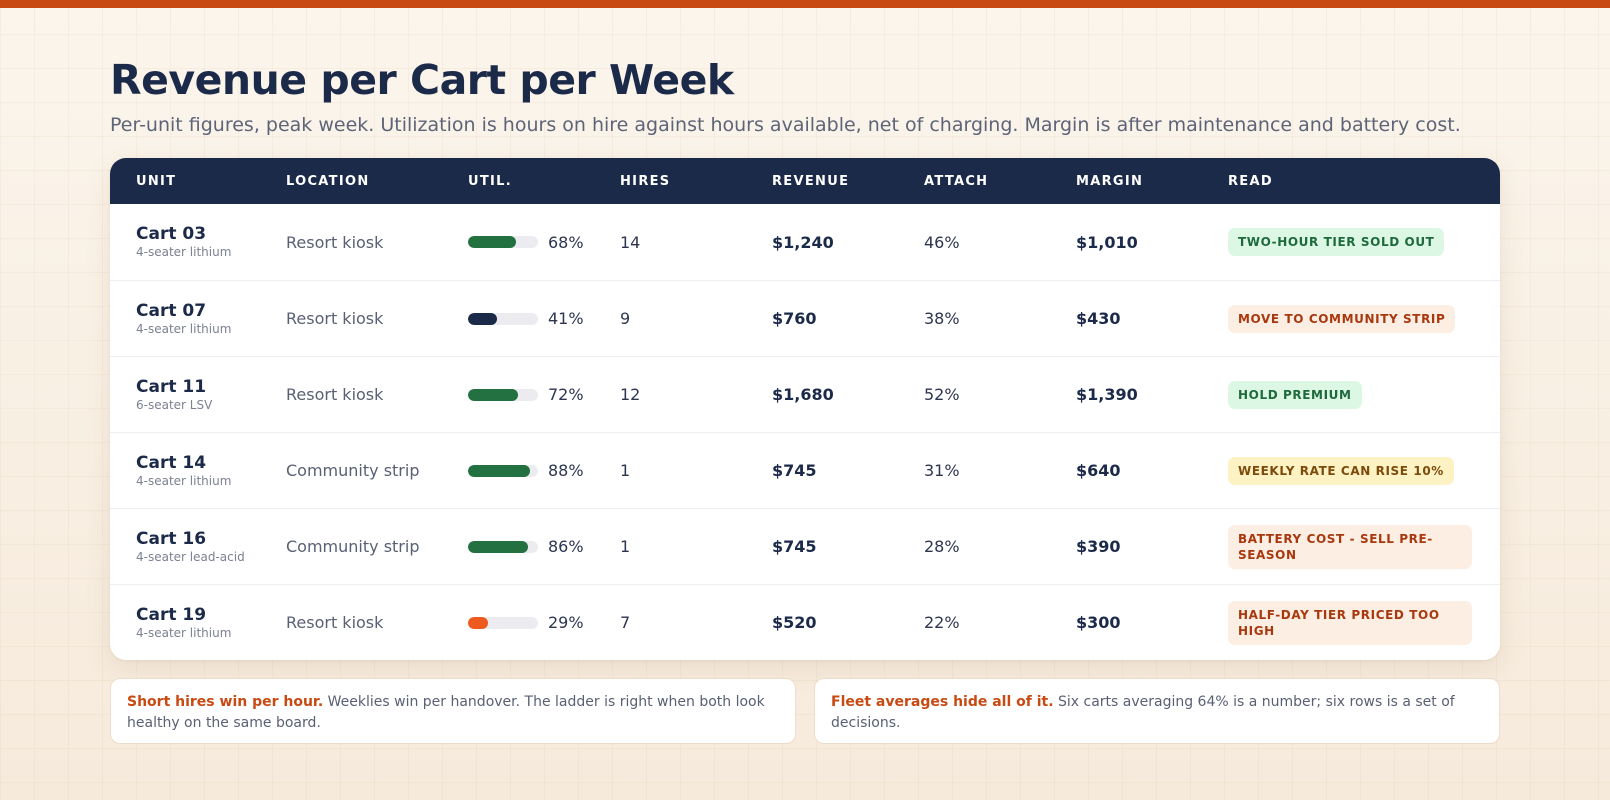  What do you see at coordinates (794, 622) in the screenshot?
I see `revenue-cell: $520` at bounding box center [794, 622].